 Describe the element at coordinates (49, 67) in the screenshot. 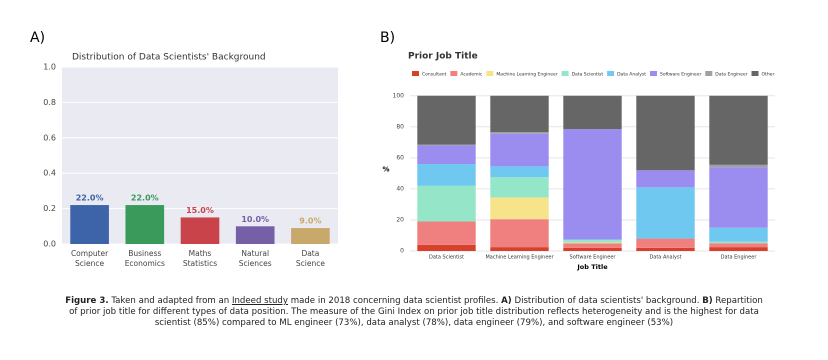

I see `y-tick-label: 1.0` at that location.